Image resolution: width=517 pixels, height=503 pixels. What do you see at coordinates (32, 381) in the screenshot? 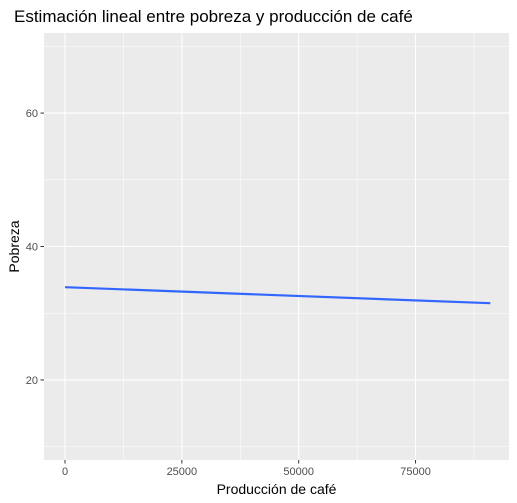
I see `y-tick-label: 20` at bounding box center [32, 381].